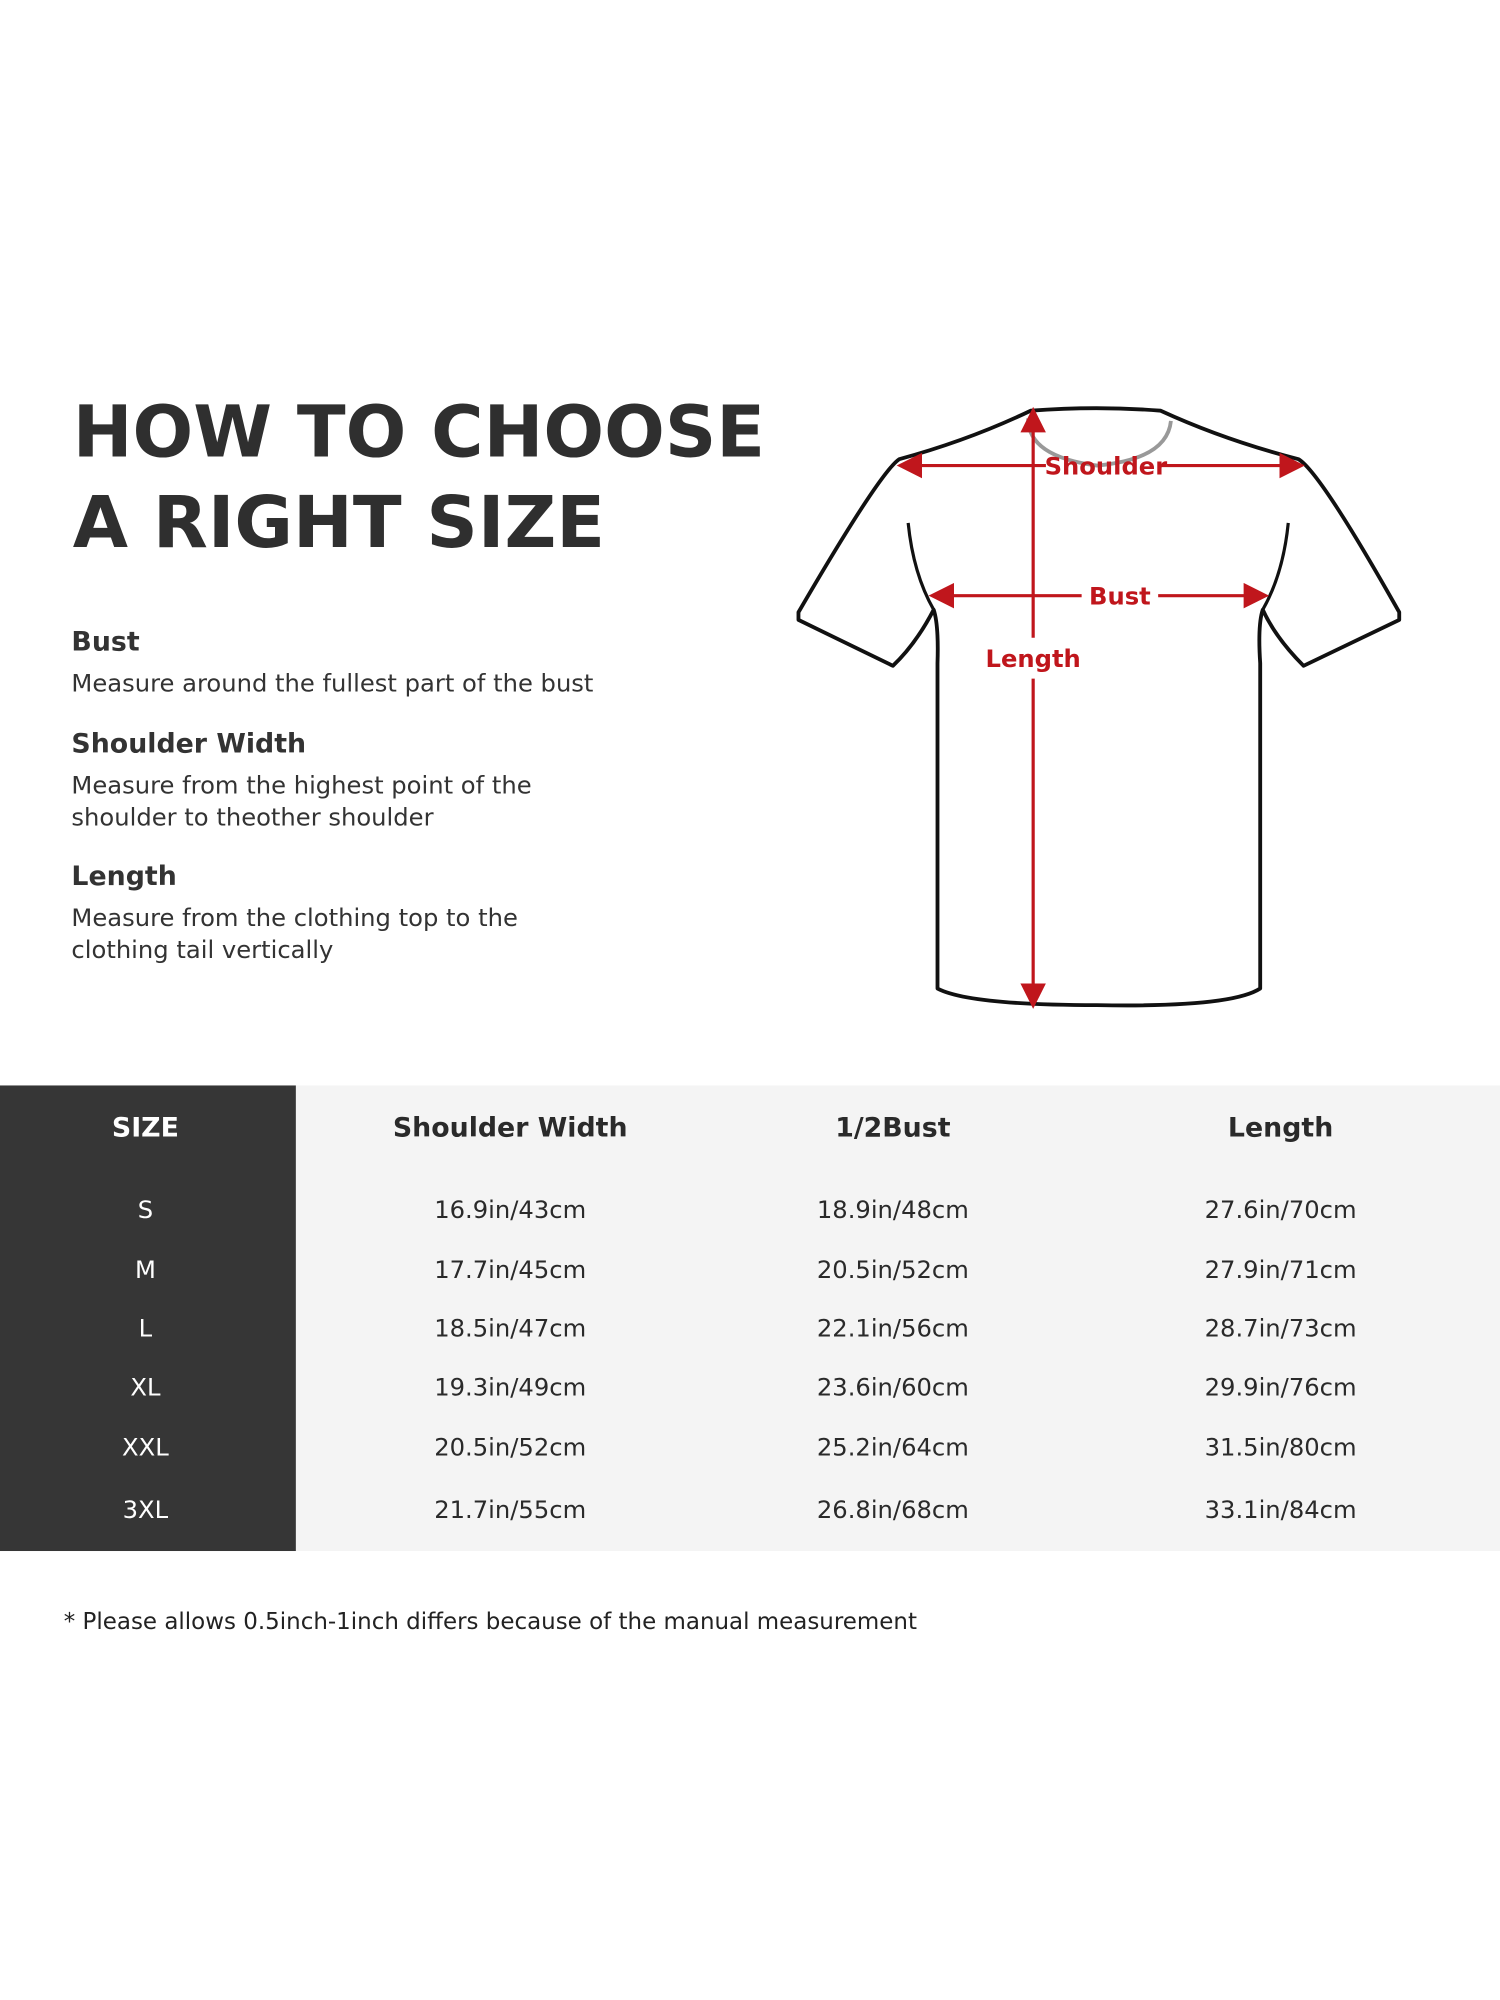 This screenshot has height=2000, width=1500. I want to click on column-header: Shoulder Width, so click(510, 1127).